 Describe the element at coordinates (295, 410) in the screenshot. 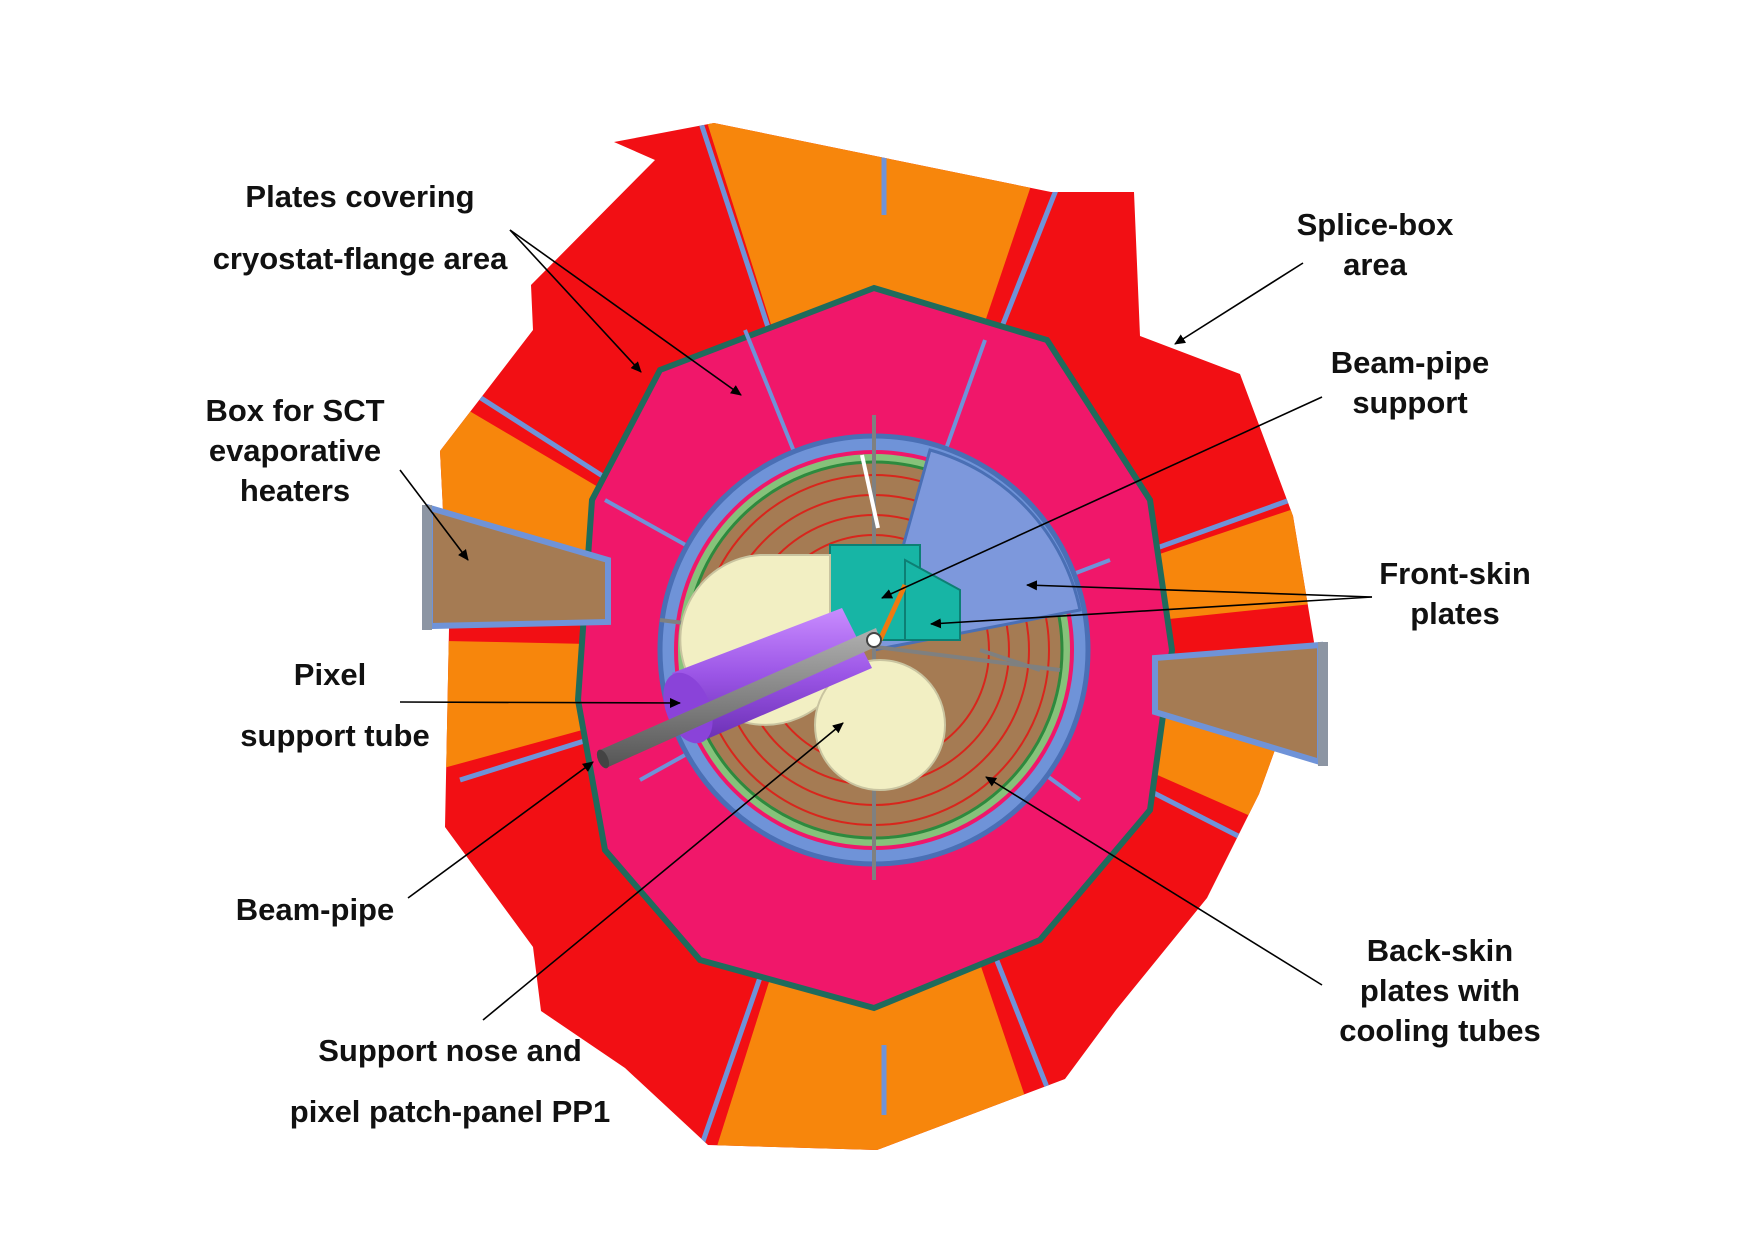

I see `label-box-sct-line1: Box for SCT` at that location.